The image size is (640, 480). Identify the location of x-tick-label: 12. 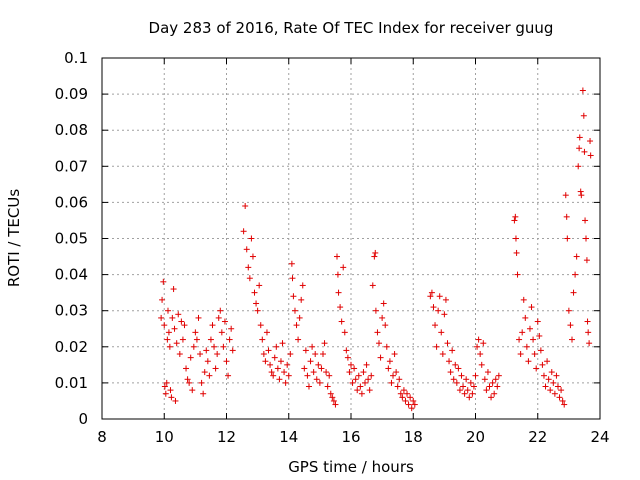
(226, 437).